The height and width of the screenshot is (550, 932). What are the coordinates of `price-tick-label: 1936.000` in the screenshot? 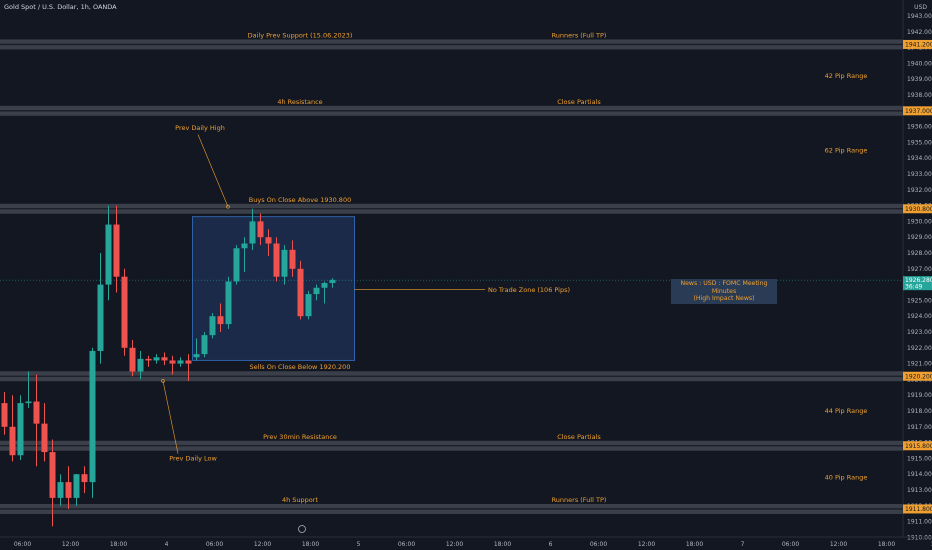 It's located at (919, 127).